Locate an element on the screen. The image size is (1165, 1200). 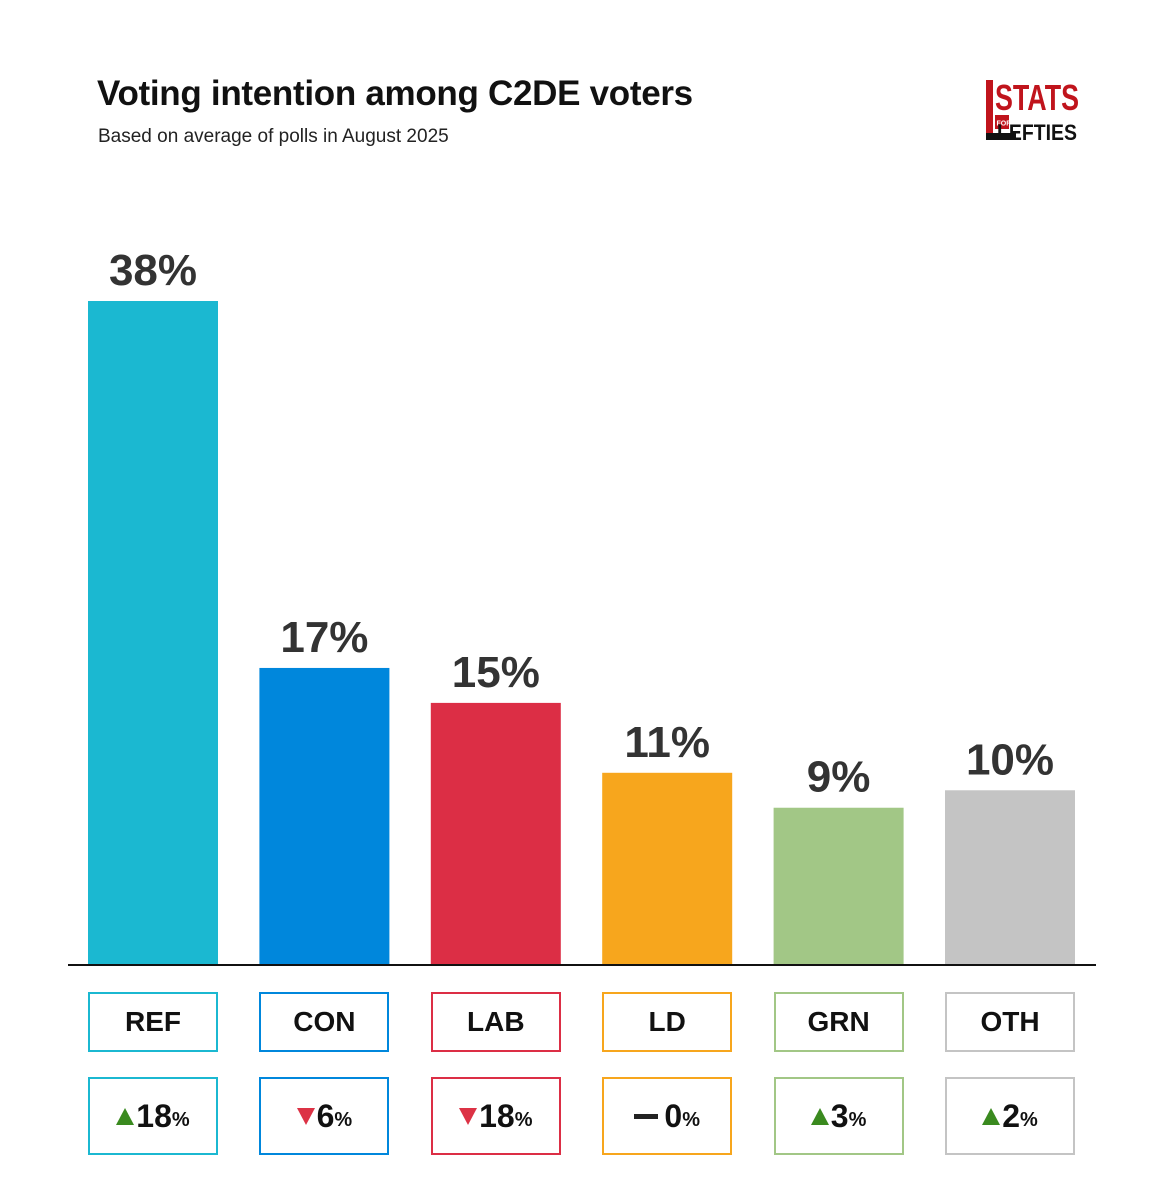
change-box-grn: 3% is located at coordinates (838, 1116).